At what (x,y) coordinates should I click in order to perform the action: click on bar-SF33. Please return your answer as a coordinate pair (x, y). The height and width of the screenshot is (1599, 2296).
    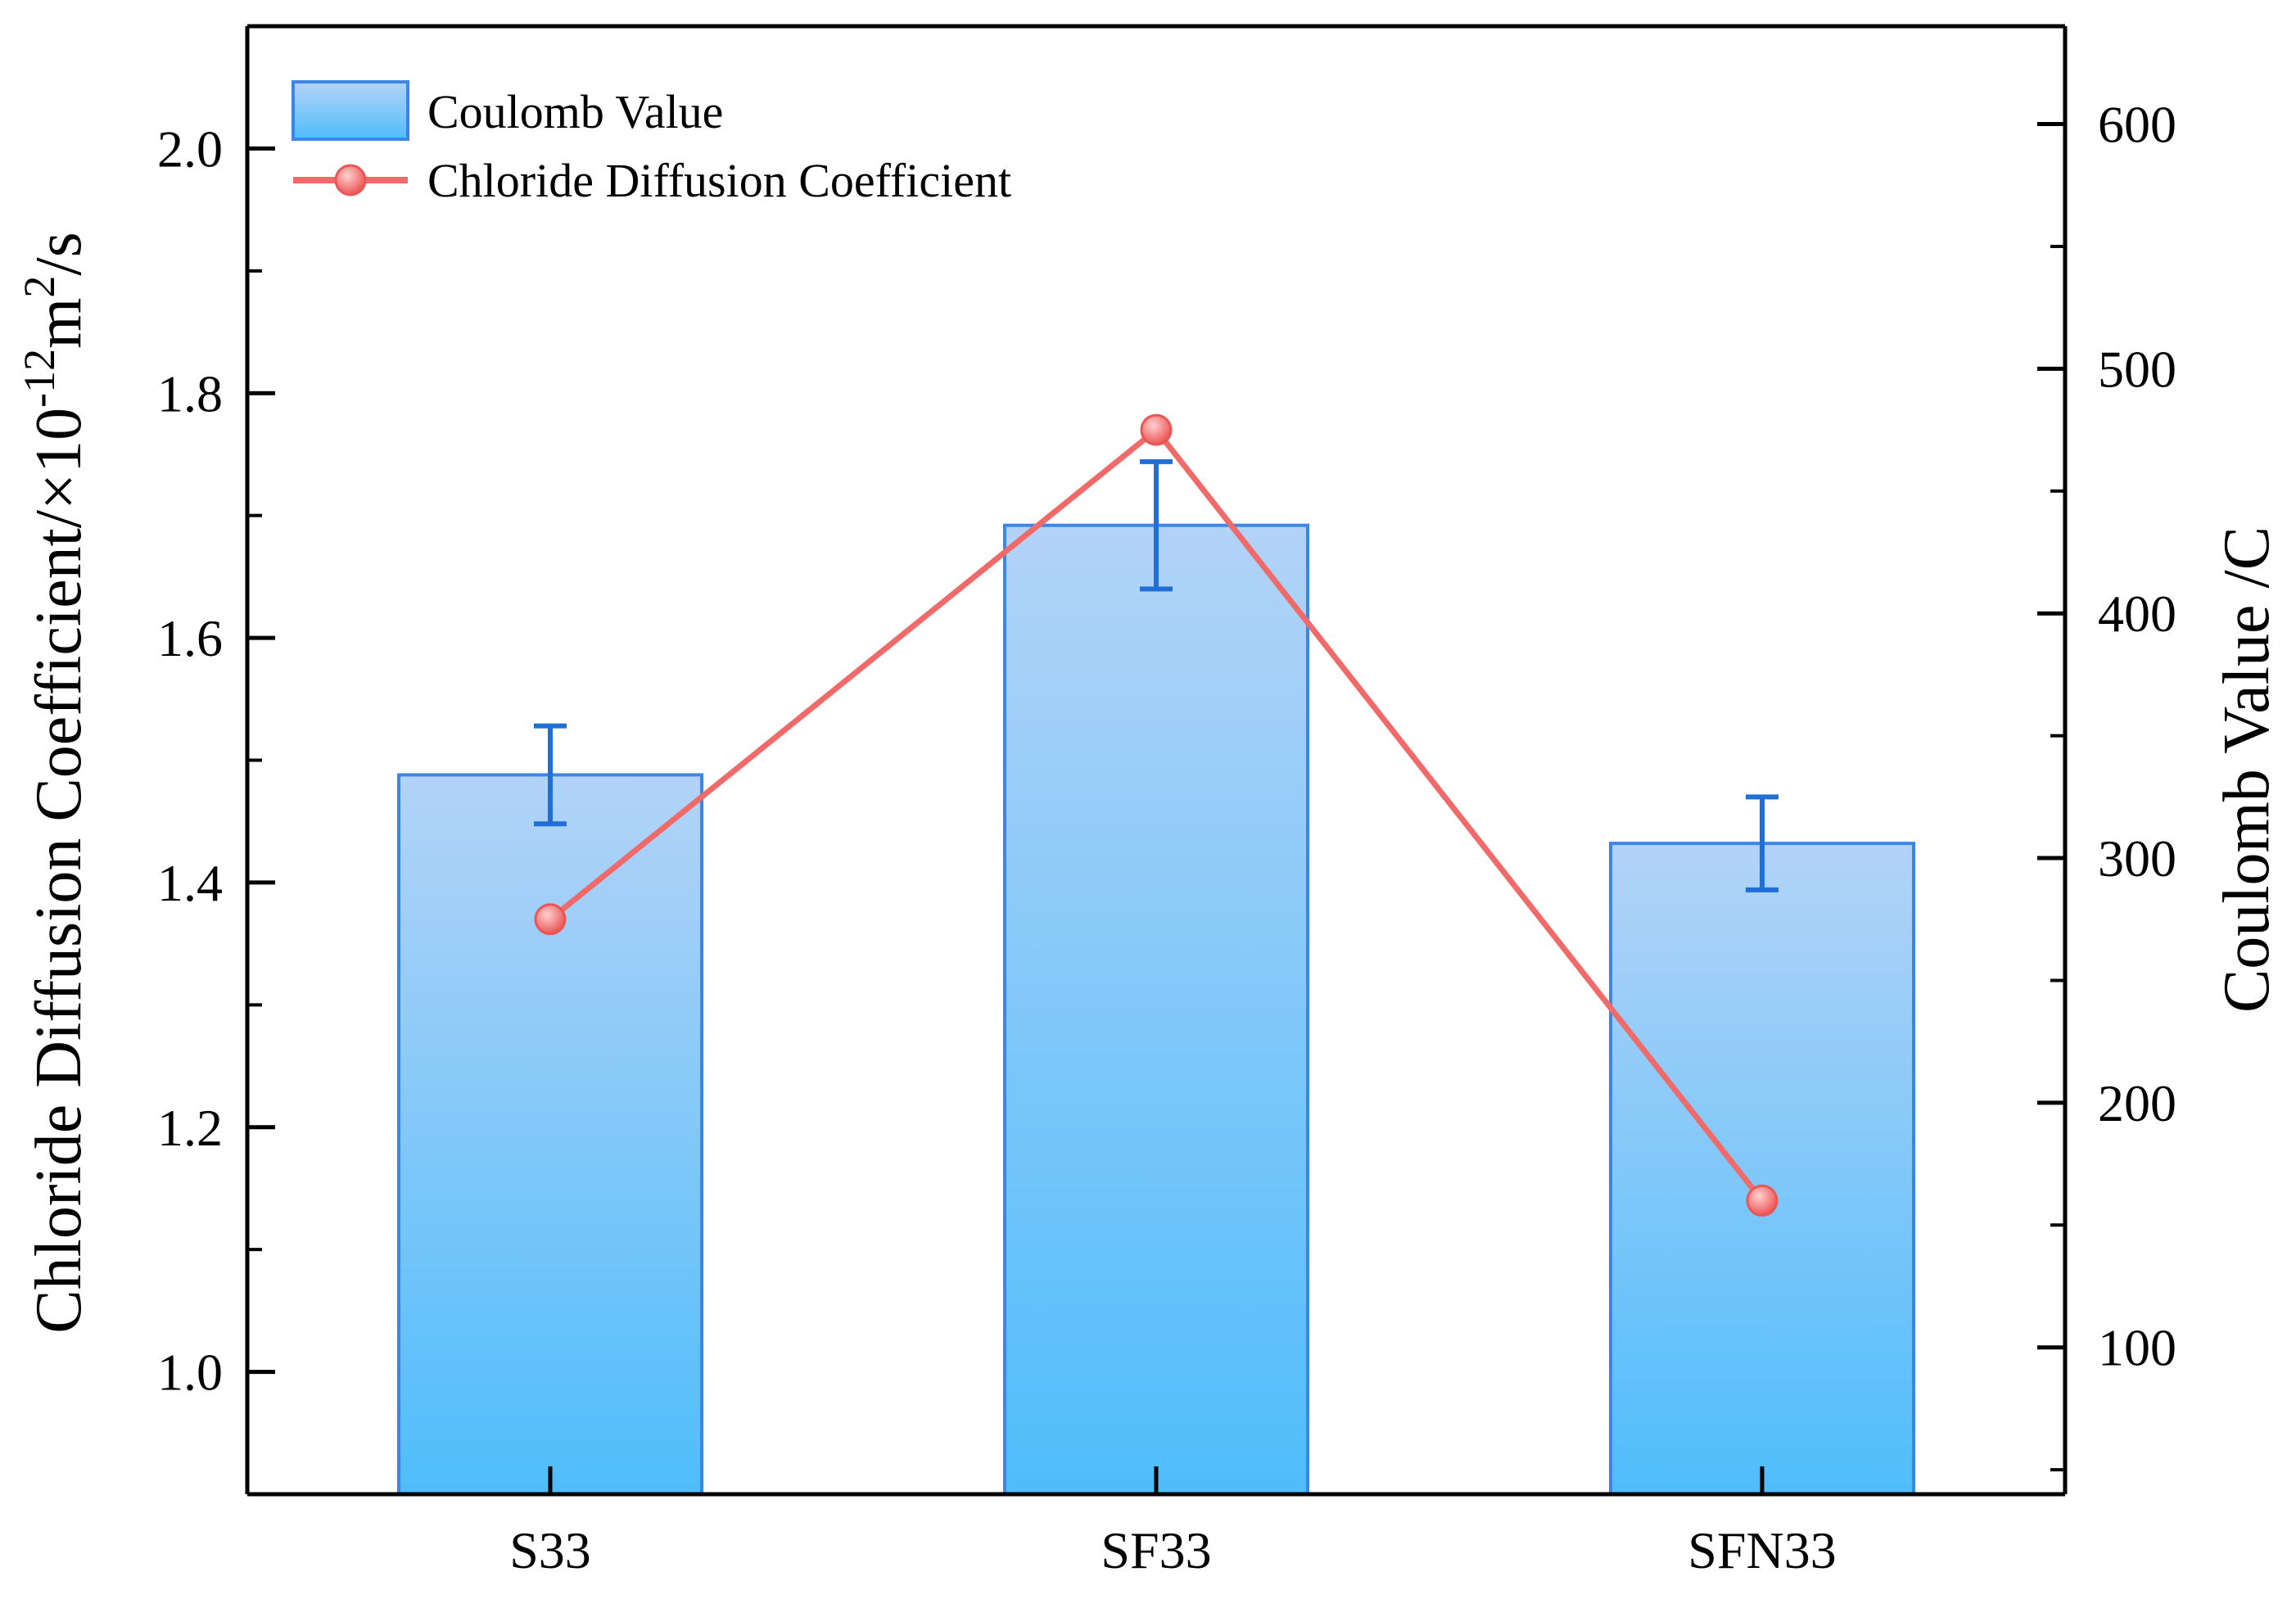
    Looking at the image, I should click on (1156, 1009).